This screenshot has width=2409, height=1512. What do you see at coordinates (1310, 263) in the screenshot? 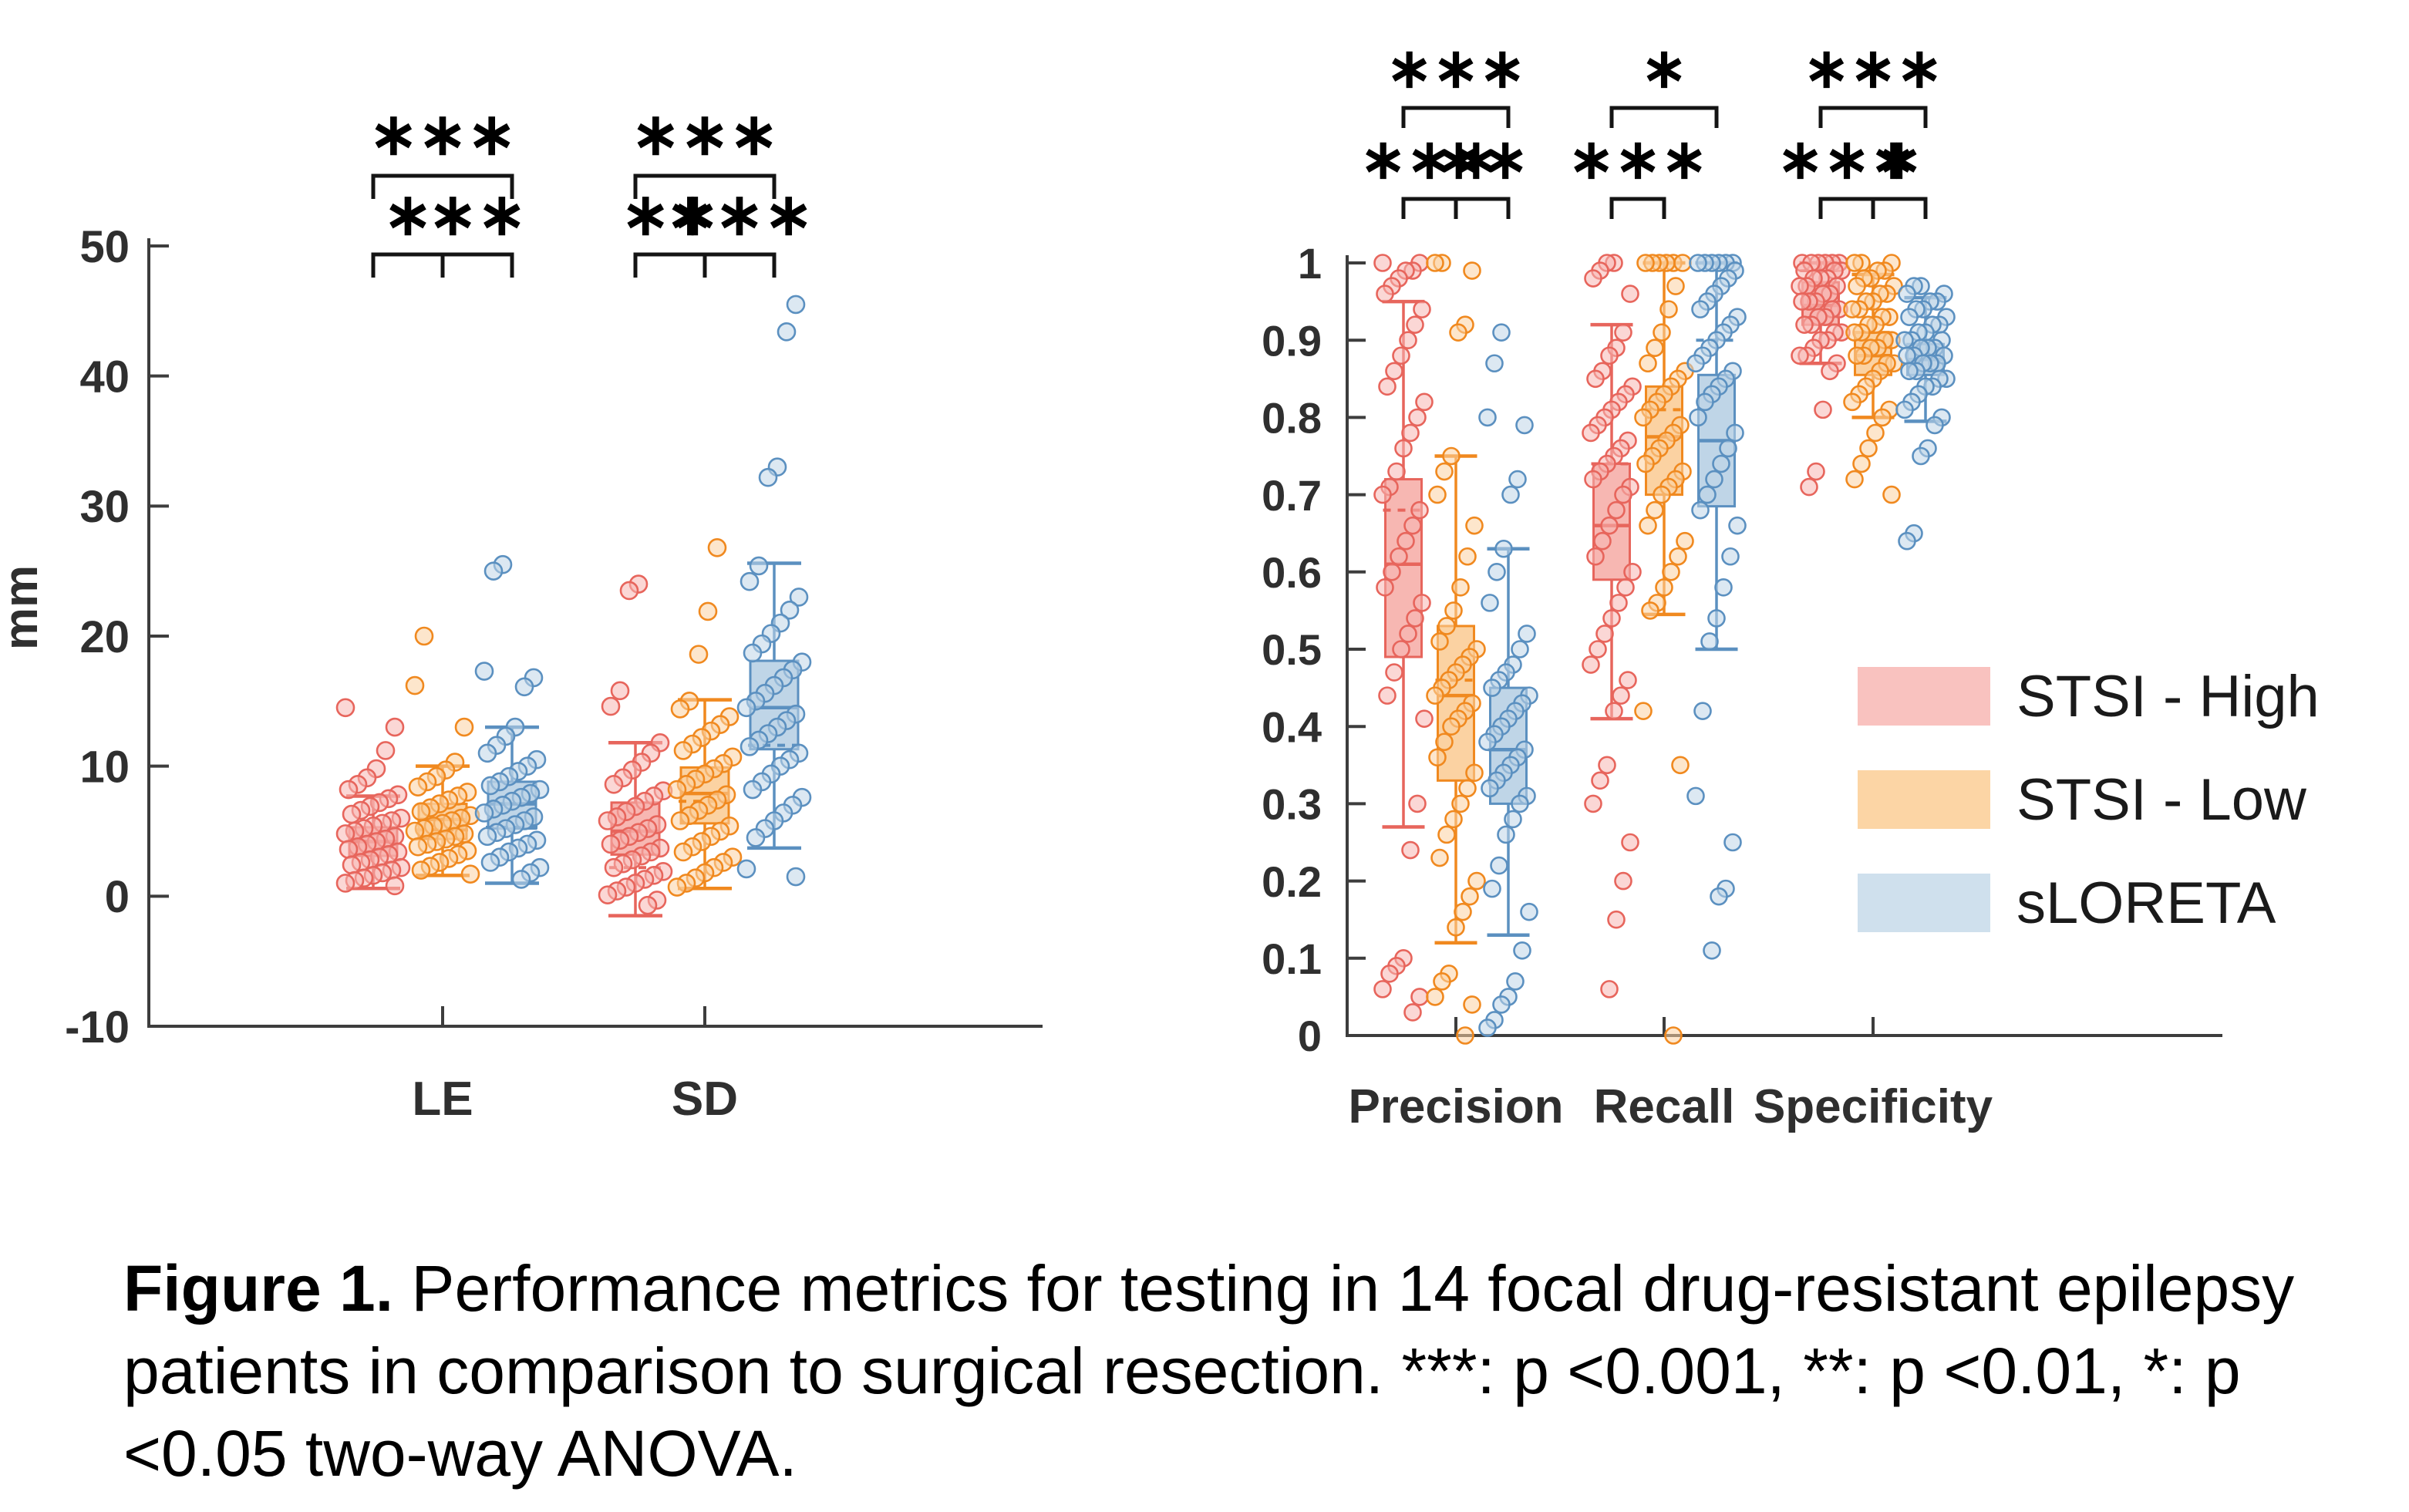
I see `y-tick-label: 1` at bounding box center [1310, 263].